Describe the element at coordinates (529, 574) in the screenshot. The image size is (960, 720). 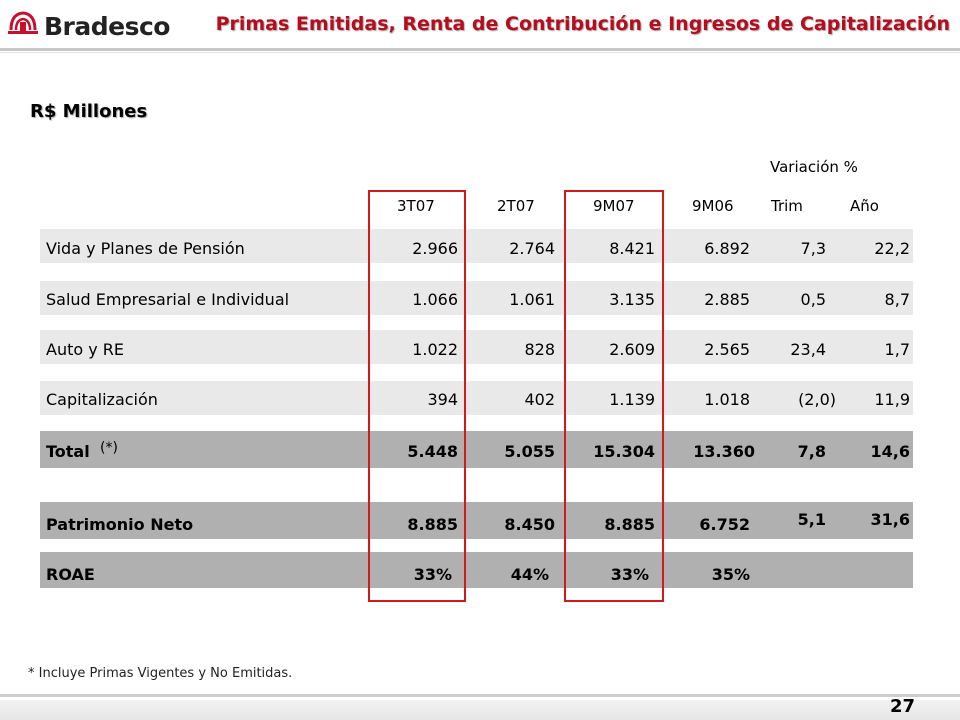
I see `table-cell: 44%` at that location.